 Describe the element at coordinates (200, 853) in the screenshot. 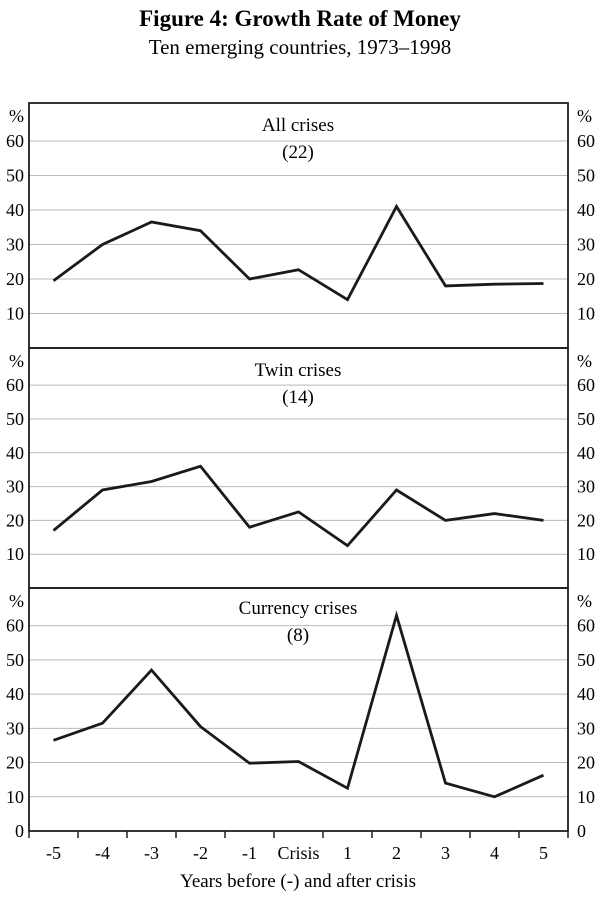

I see `x-tick-label: -2` at that location.